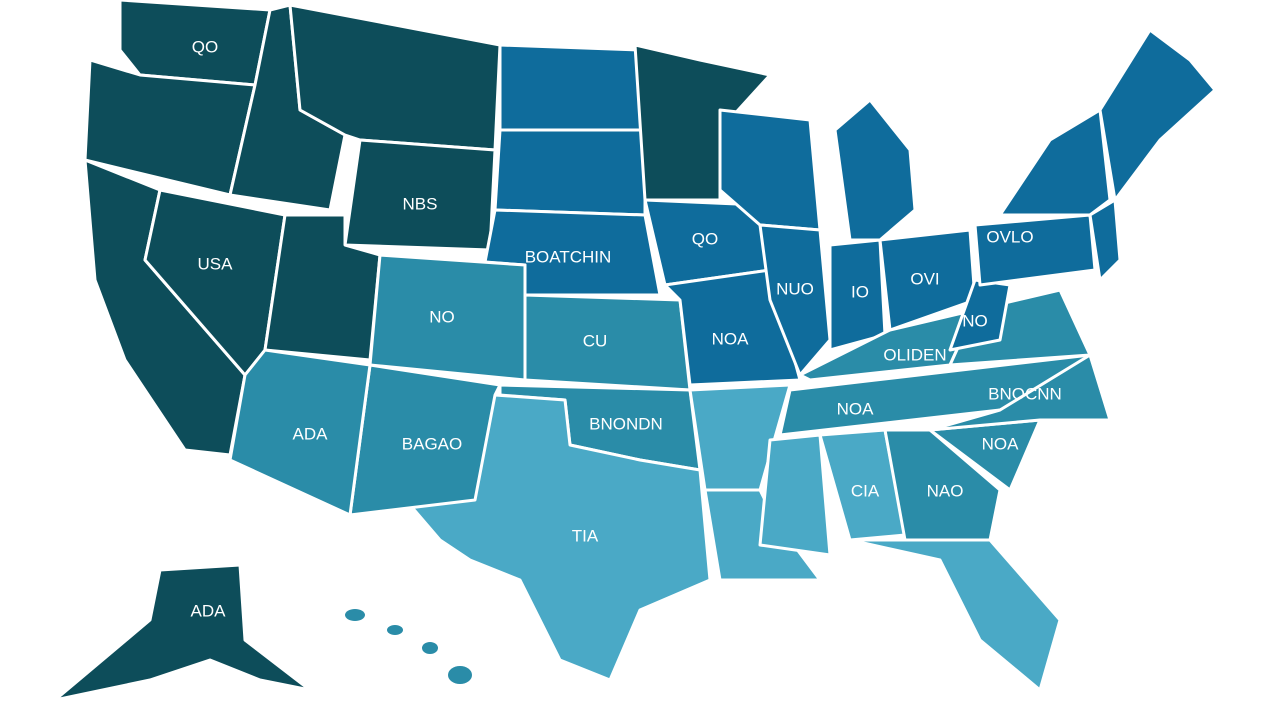 The width and height of the screenshot is (1280, 720). Describe the element at coordinates (585, 535) in the screenshot. I see `state-label: TIA` at that location.